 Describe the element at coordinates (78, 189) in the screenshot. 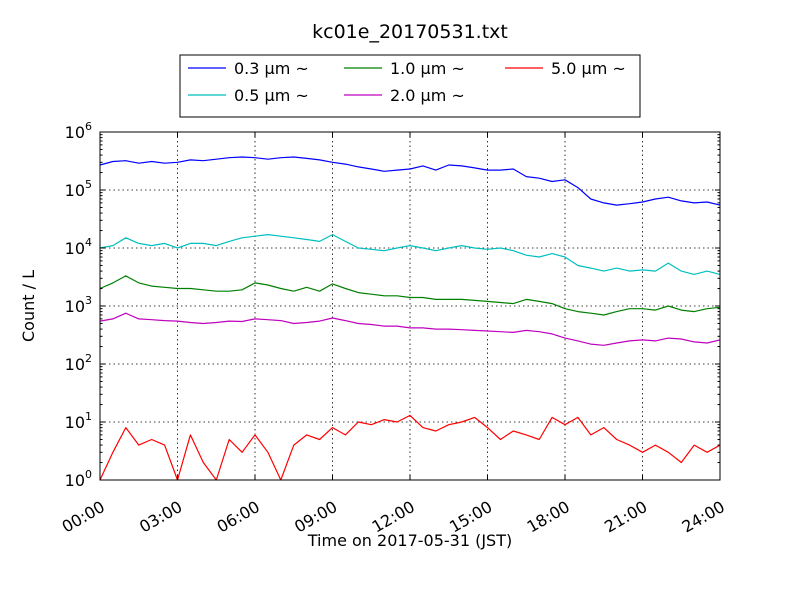

I see `y-tick-label: 10⁵` at that location.